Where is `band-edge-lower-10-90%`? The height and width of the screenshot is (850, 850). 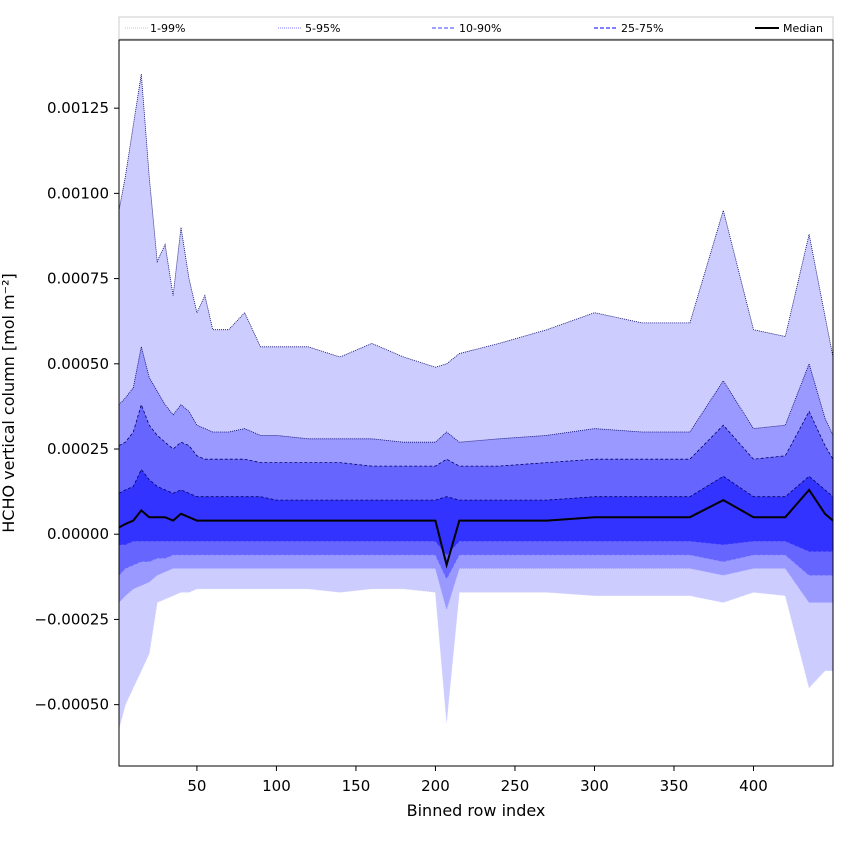 band-edge-lower-10-90% is located at coordinates (475, 567).